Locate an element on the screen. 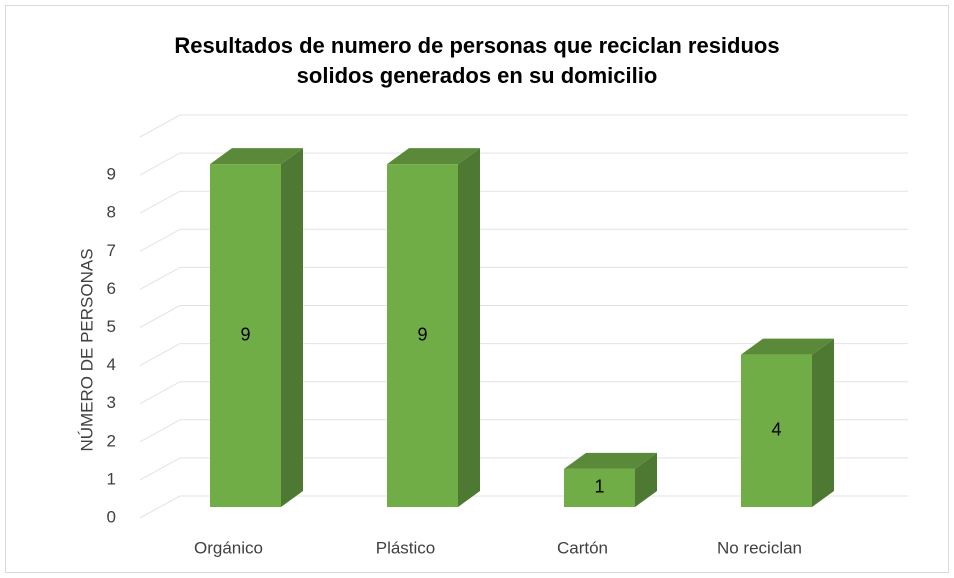 The height and width of the screenshot is (578, 954). y-axis-title: NÚMERO DE PERSONAS is located at coordinates (86, 349).